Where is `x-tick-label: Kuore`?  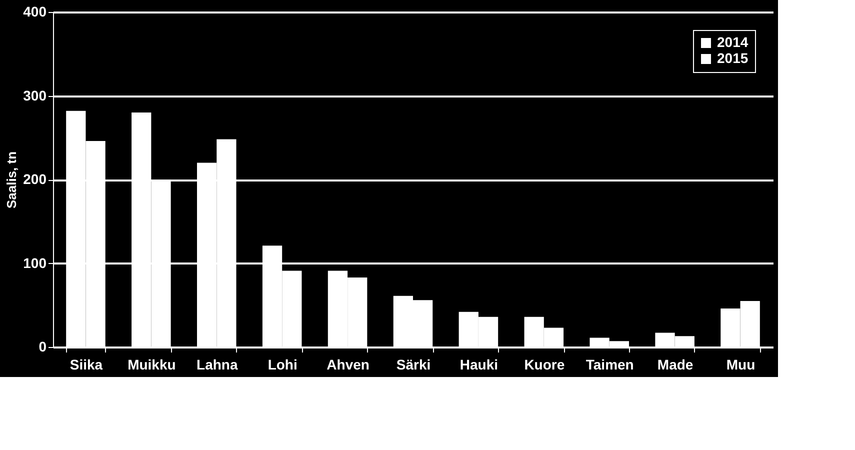 x-tick-label: Kuore is located at coordinates (544, 364).